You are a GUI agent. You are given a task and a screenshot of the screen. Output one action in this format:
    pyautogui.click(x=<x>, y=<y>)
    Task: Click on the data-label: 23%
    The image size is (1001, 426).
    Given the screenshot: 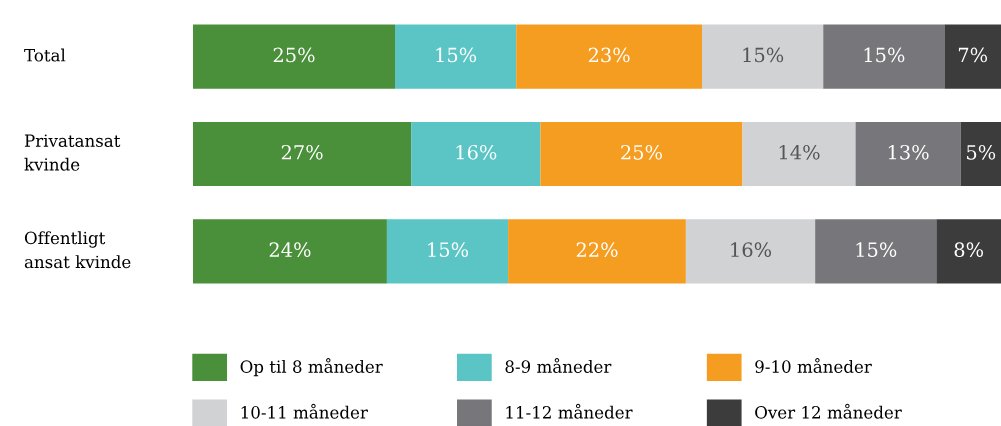 What is the action you would take?
    pyautogui.click(x=609, y=55)
    